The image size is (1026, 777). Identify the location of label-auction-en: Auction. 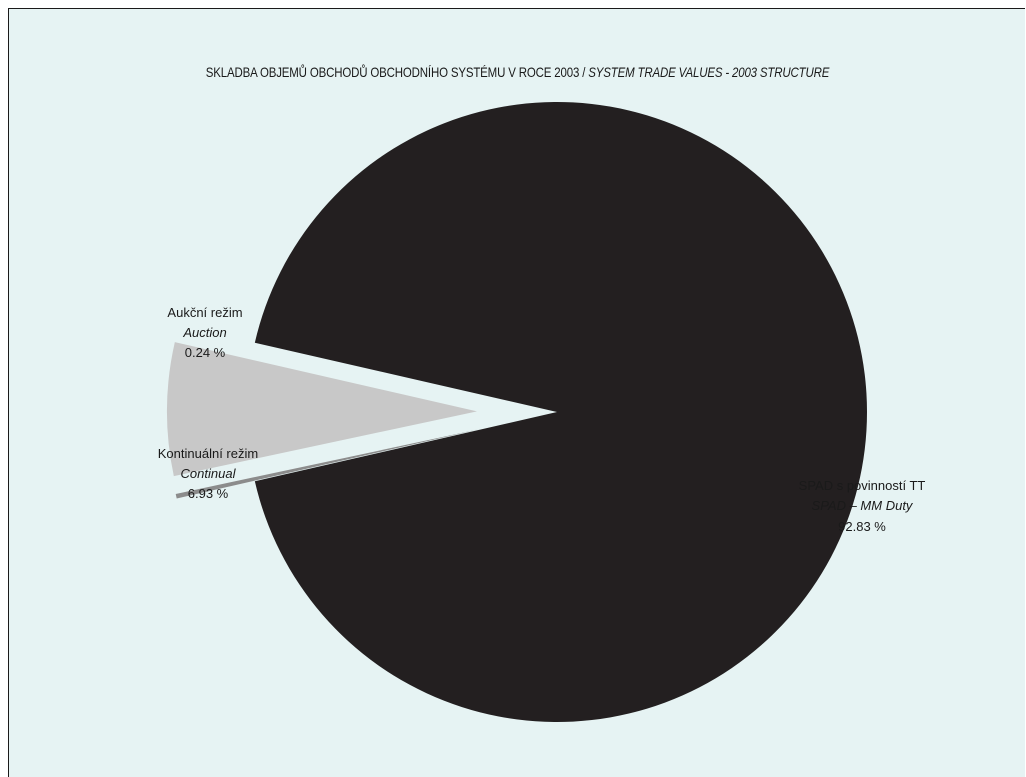
(204, 332).